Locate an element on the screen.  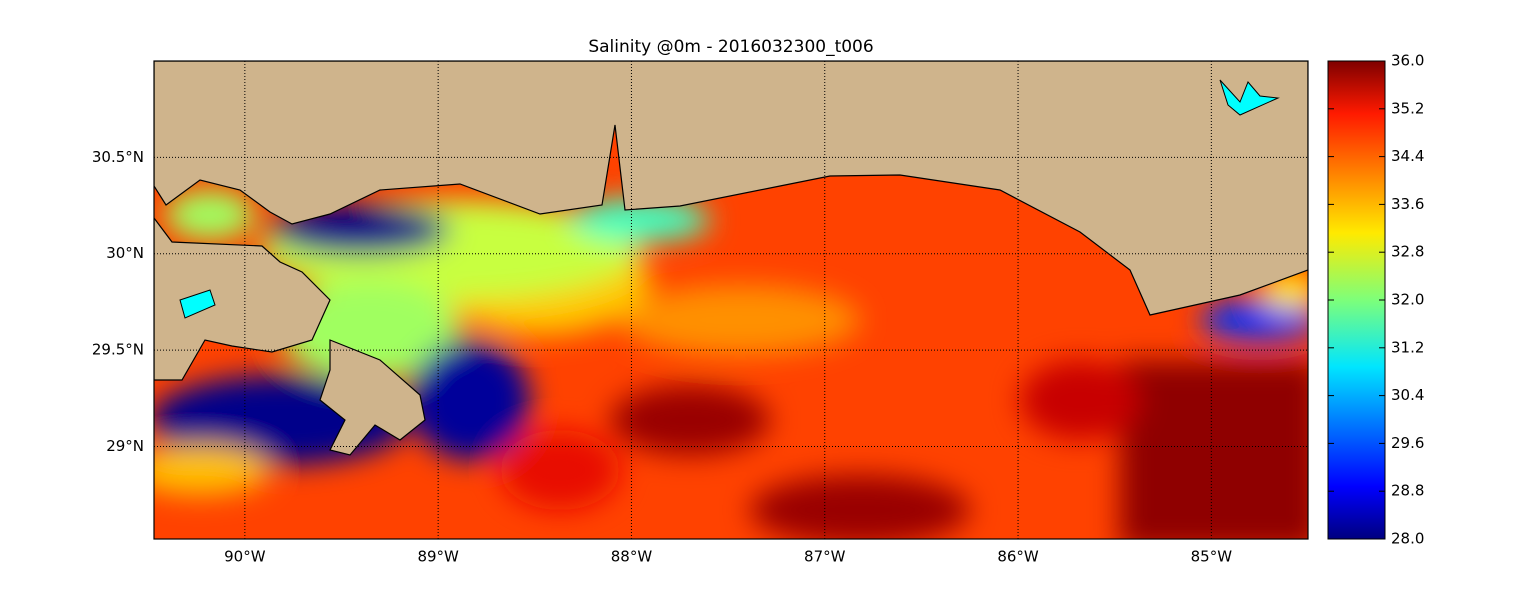
colorbar-tick-label: 31.2 is located at coordinates (1407, 347).